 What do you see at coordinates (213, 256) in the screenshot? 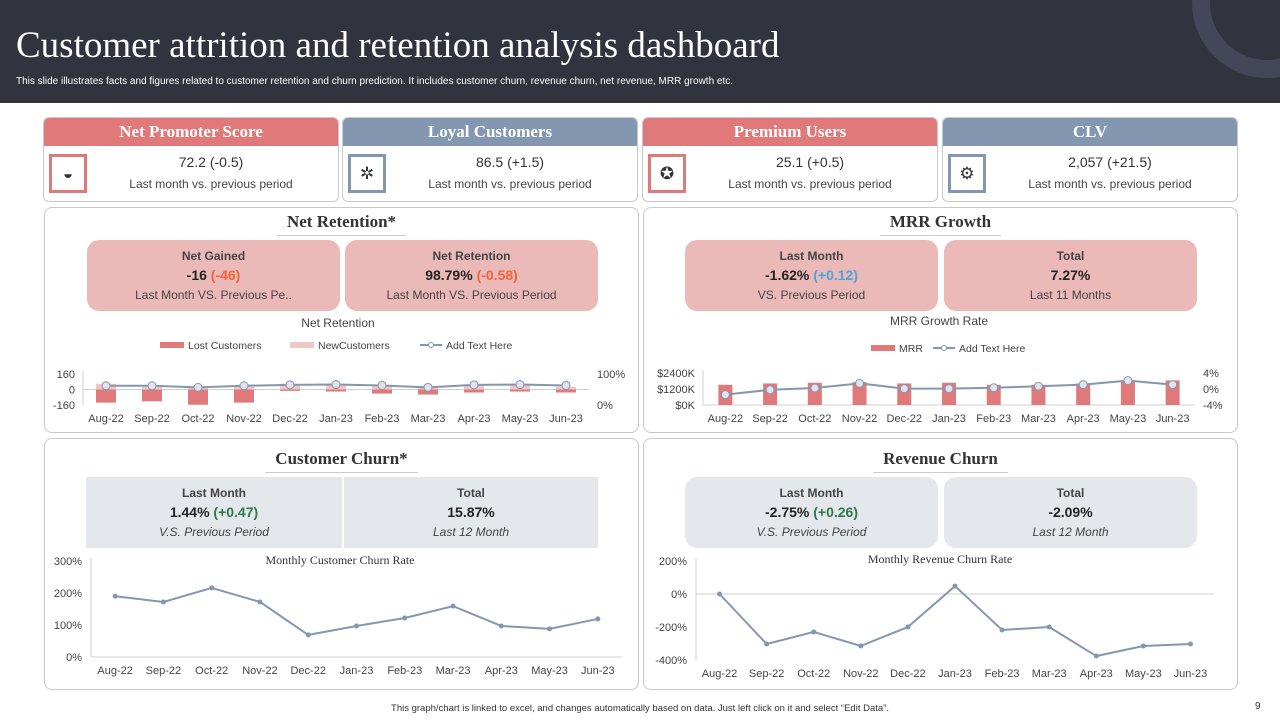
I see `box-heading: Net Gained` at bounding box center [213, 256].